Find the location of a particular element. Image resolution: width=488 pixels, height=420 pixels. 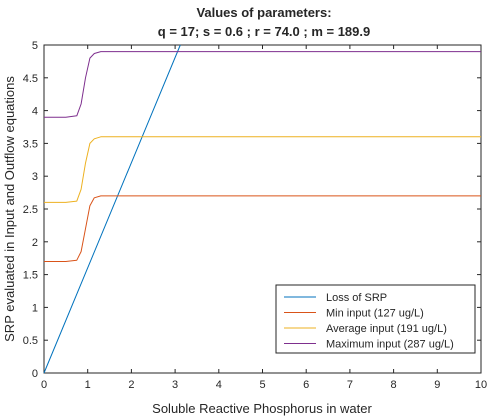

chart-title: Values of parameters: is located at coordinates (263, 12).